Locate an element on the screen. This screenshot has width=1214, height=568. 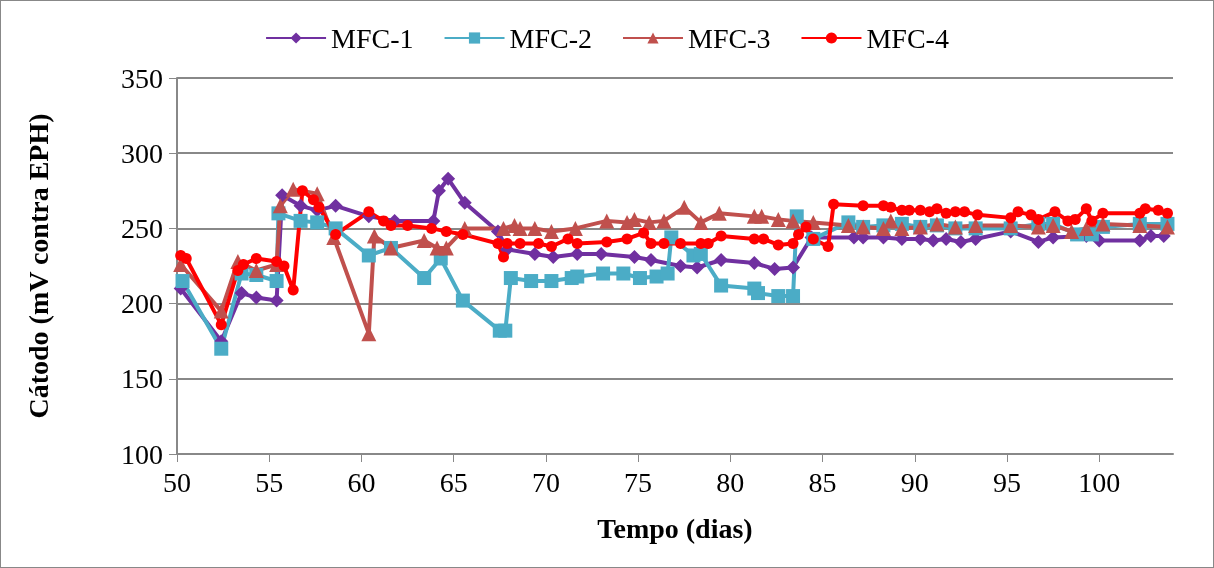
x-axis-title: Tempo (dias) is located at coordinates (675, 528).